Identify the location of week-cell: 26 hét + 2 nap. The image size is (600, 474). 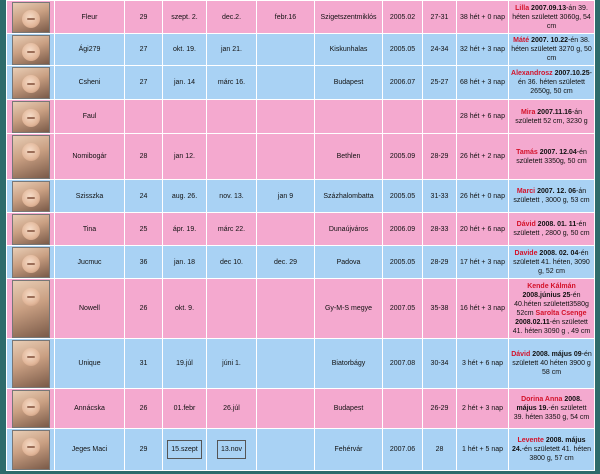
(482, 156).